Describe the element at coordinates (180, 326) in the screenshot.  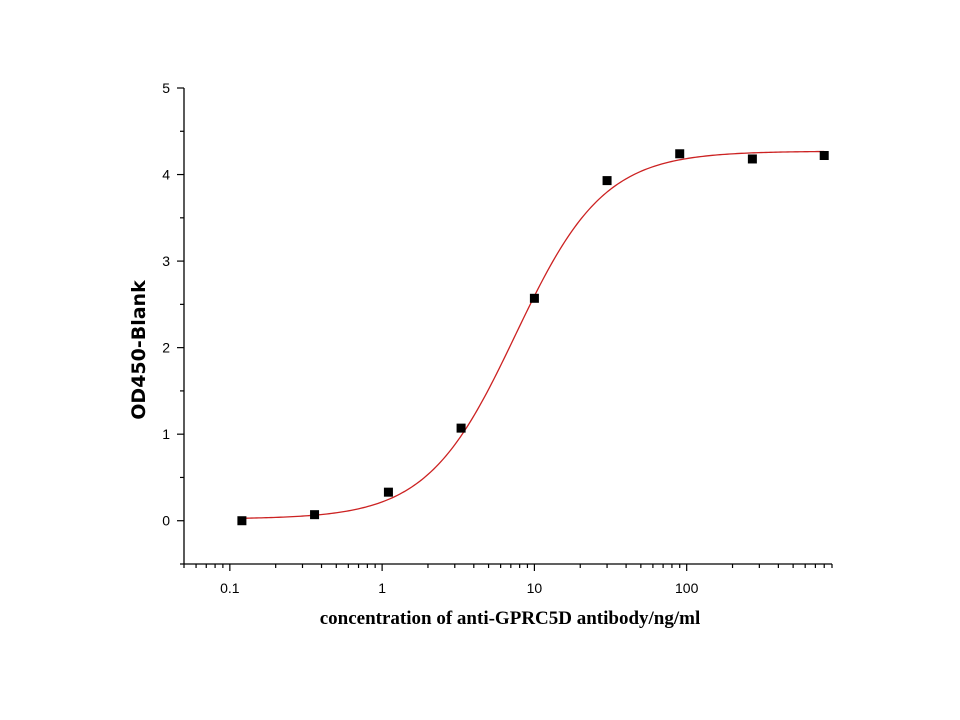
I see `y-axis-ticks` at that location.